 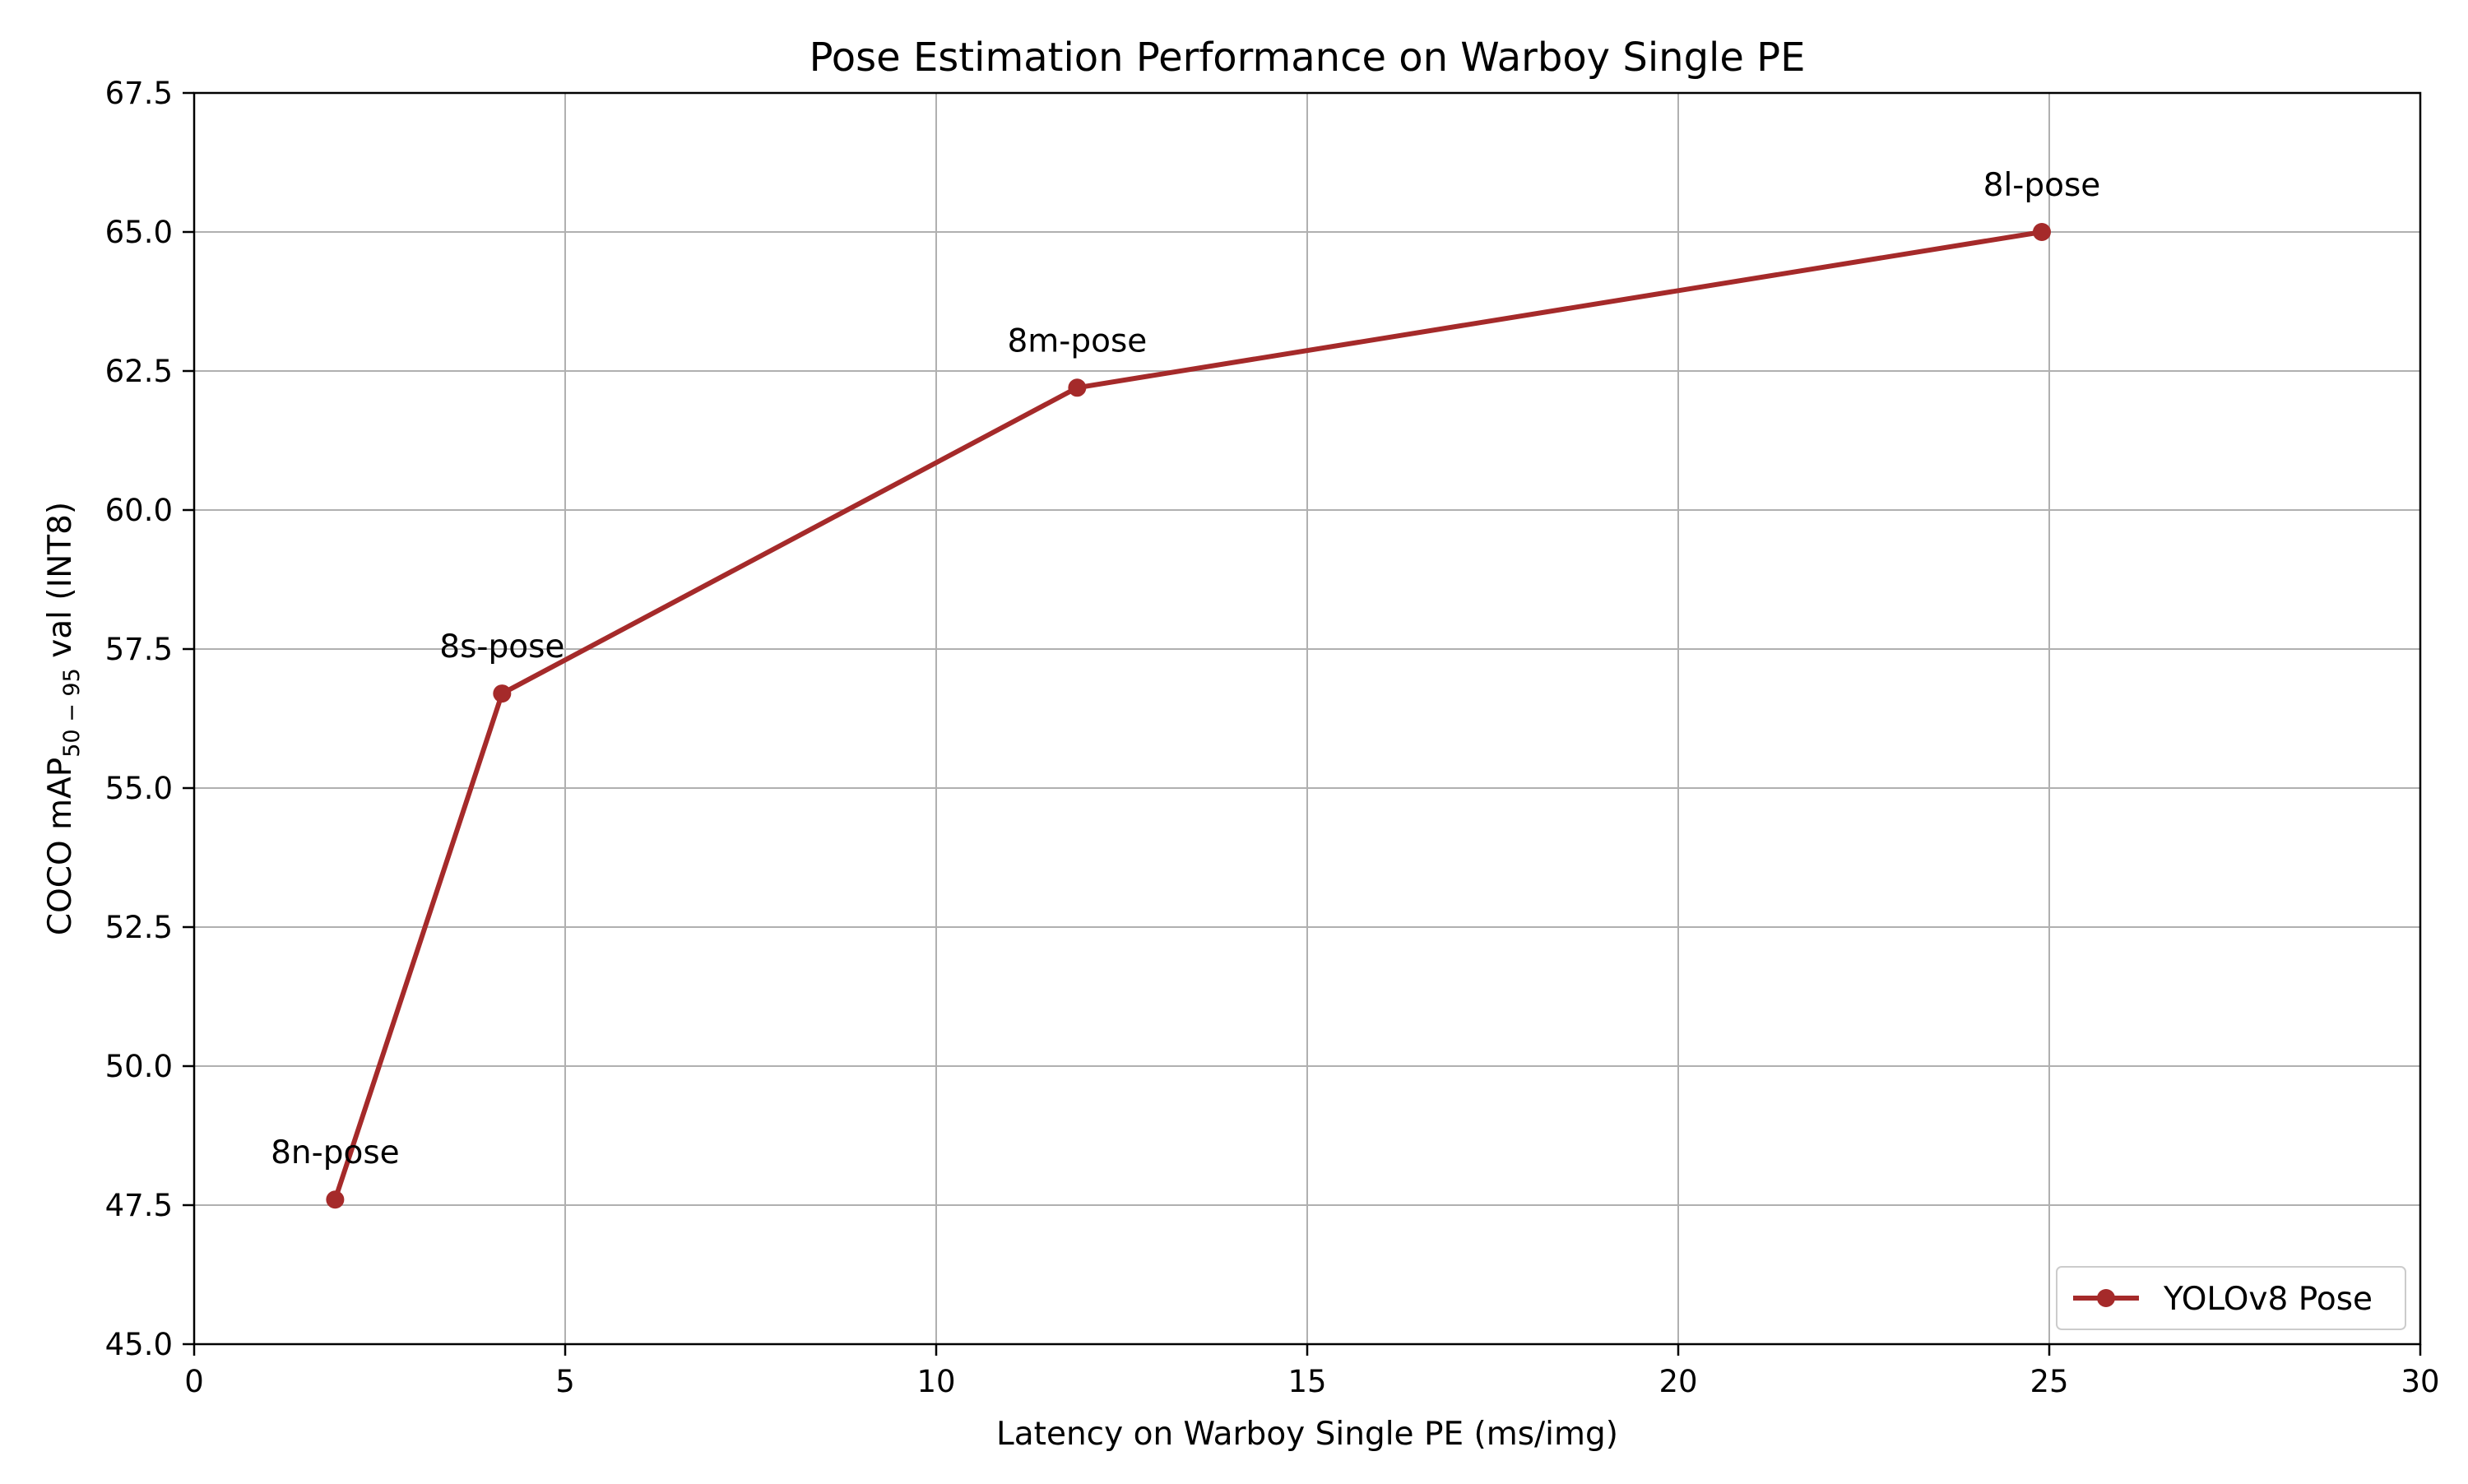 What do you see at coordinates (139, 232) in the screenshot?
I see `y-tick-label: 65.0` at bounding box center [139, 232].